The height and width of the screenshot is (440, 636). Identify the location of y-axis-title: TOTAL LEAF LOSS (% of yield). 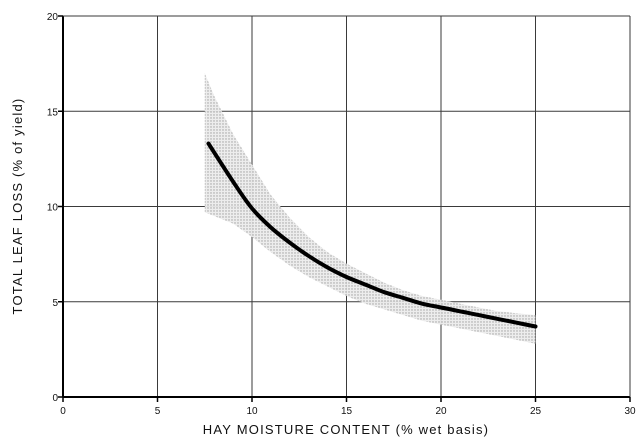
(17, 206).